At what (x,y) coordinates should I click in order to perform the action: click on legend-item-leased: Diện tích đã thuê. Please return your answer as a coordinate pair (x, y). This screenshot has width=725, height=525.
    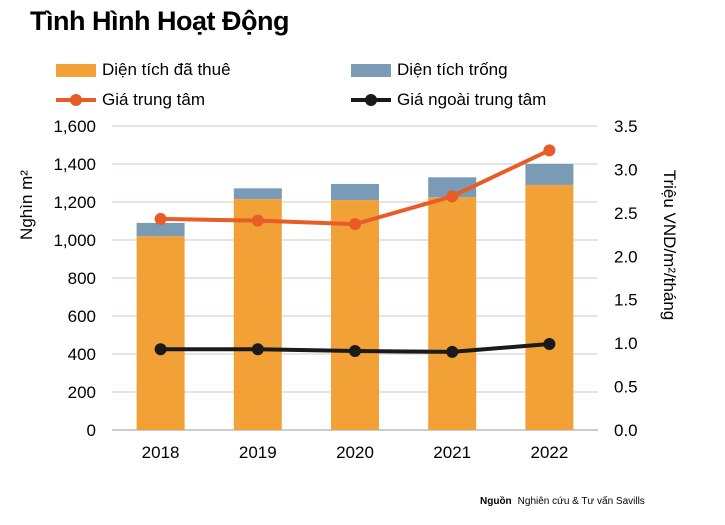
    Looking at the image, I should click on (143, 70).